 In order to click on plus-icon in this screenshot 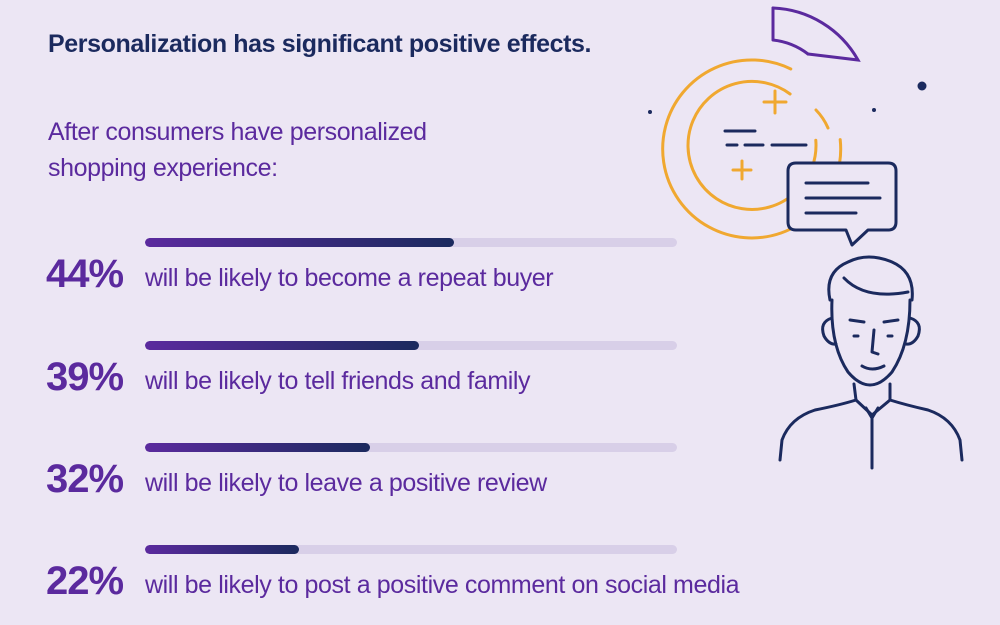, I will do `click(759, 135)`.